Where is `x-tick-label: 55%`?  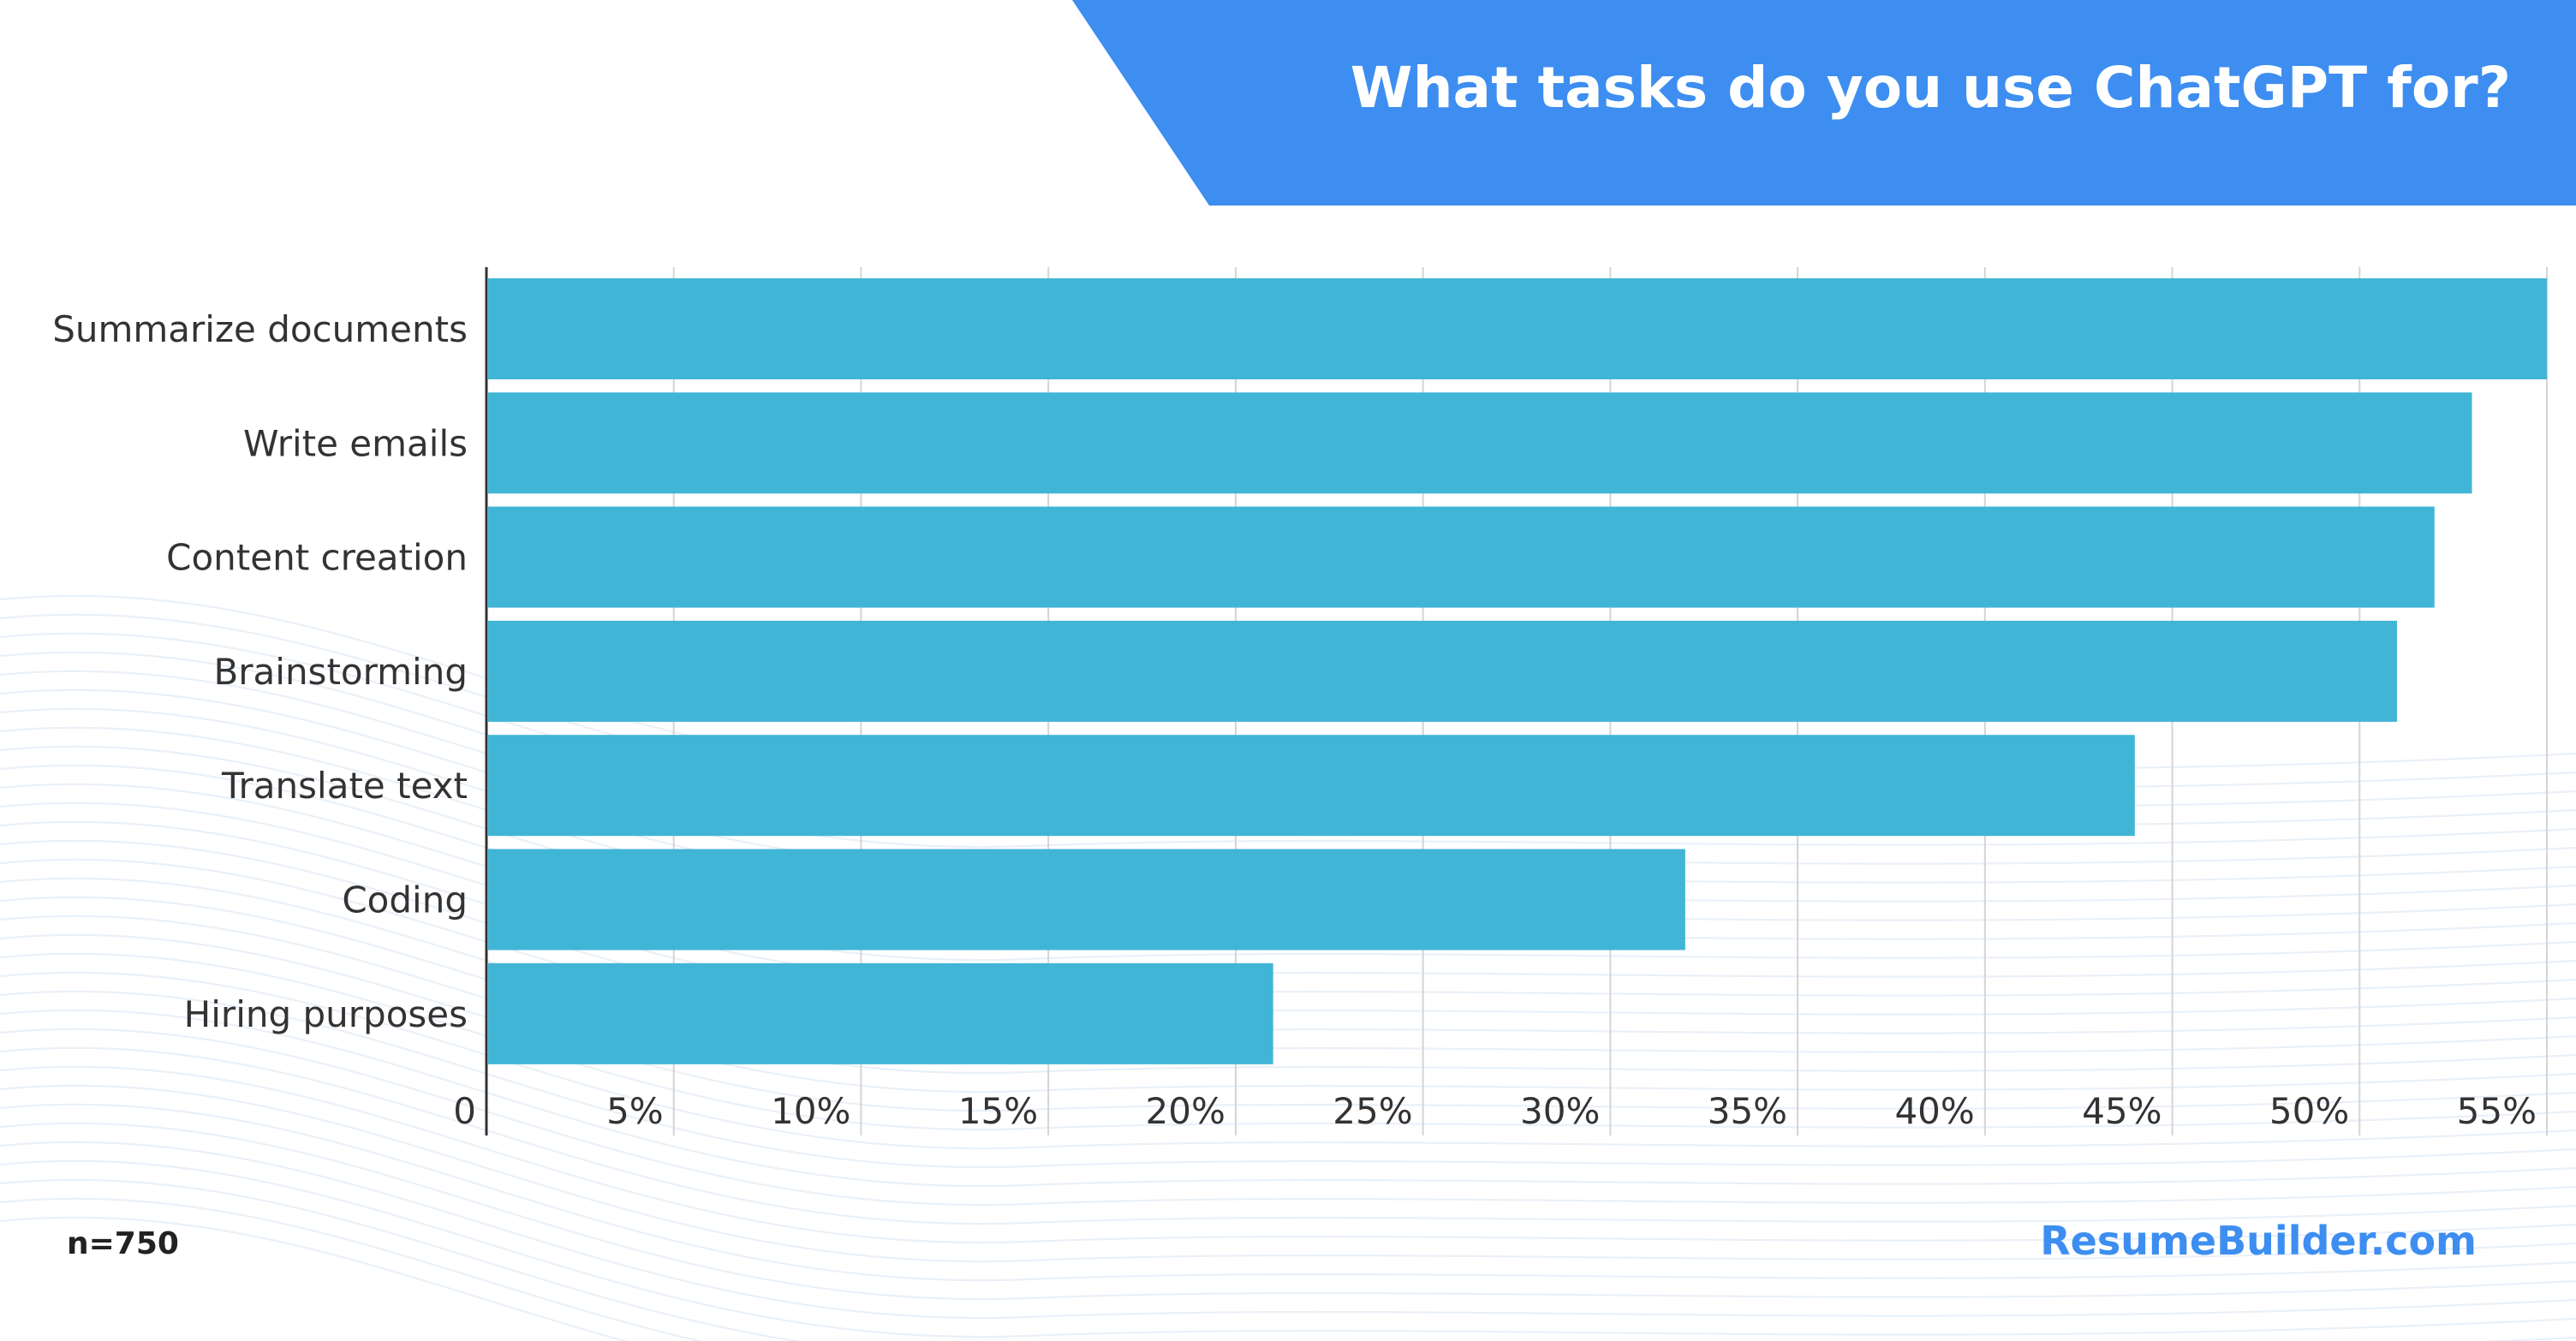
x-tick-label: 55% is located at coordinates (2497, 1111).